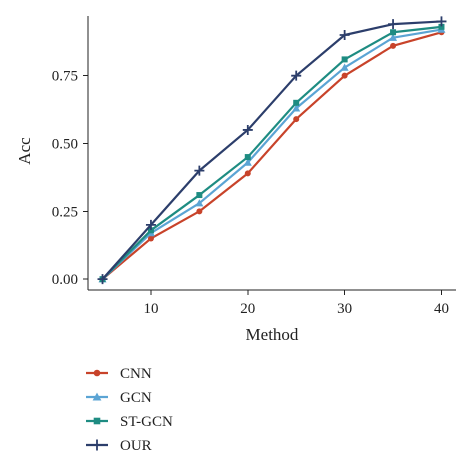  I want to click on x-tick-label: 20, so click(247, 309).